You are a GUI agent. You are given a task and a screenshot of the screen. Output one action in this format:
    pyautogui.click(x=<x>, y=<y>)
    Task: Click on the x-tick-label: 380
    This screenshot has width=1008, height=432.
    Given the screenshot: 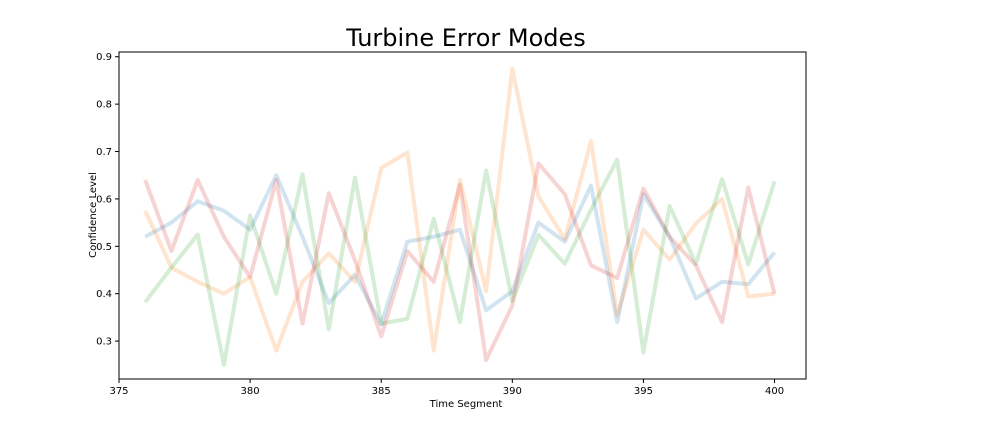 What is the action you would take?
    pyautogui.click(x=250, y=391)
    